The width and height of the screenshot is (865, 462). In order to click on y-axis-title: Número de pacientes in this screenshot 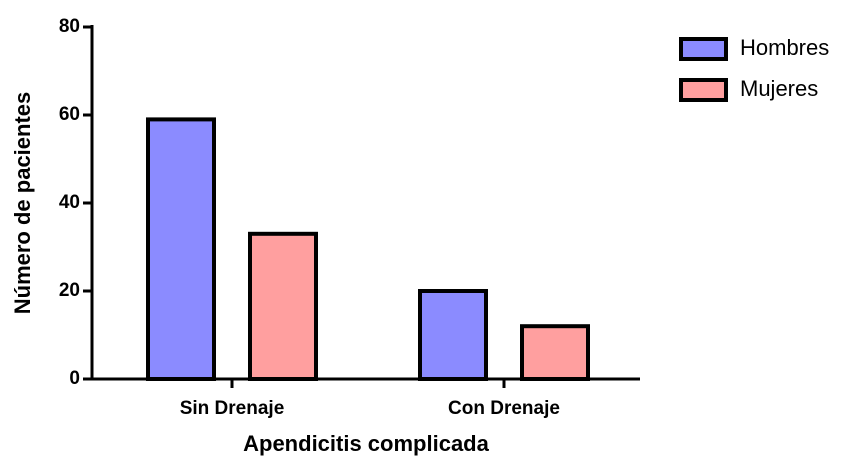, I will do `click(22, 203)`.